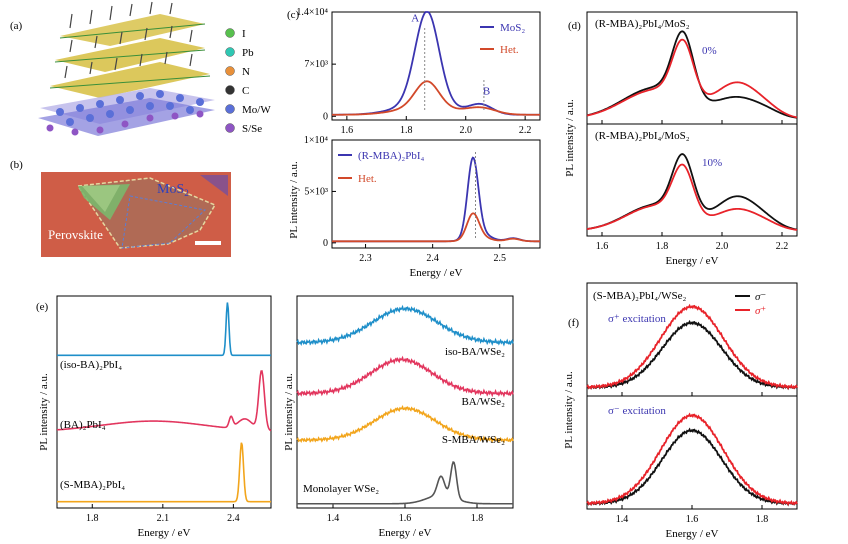  Describe the element at coordinates (391, 156) in the screenshot. I see `legend-label: (R-MBA)₂PbI₄` at that location.